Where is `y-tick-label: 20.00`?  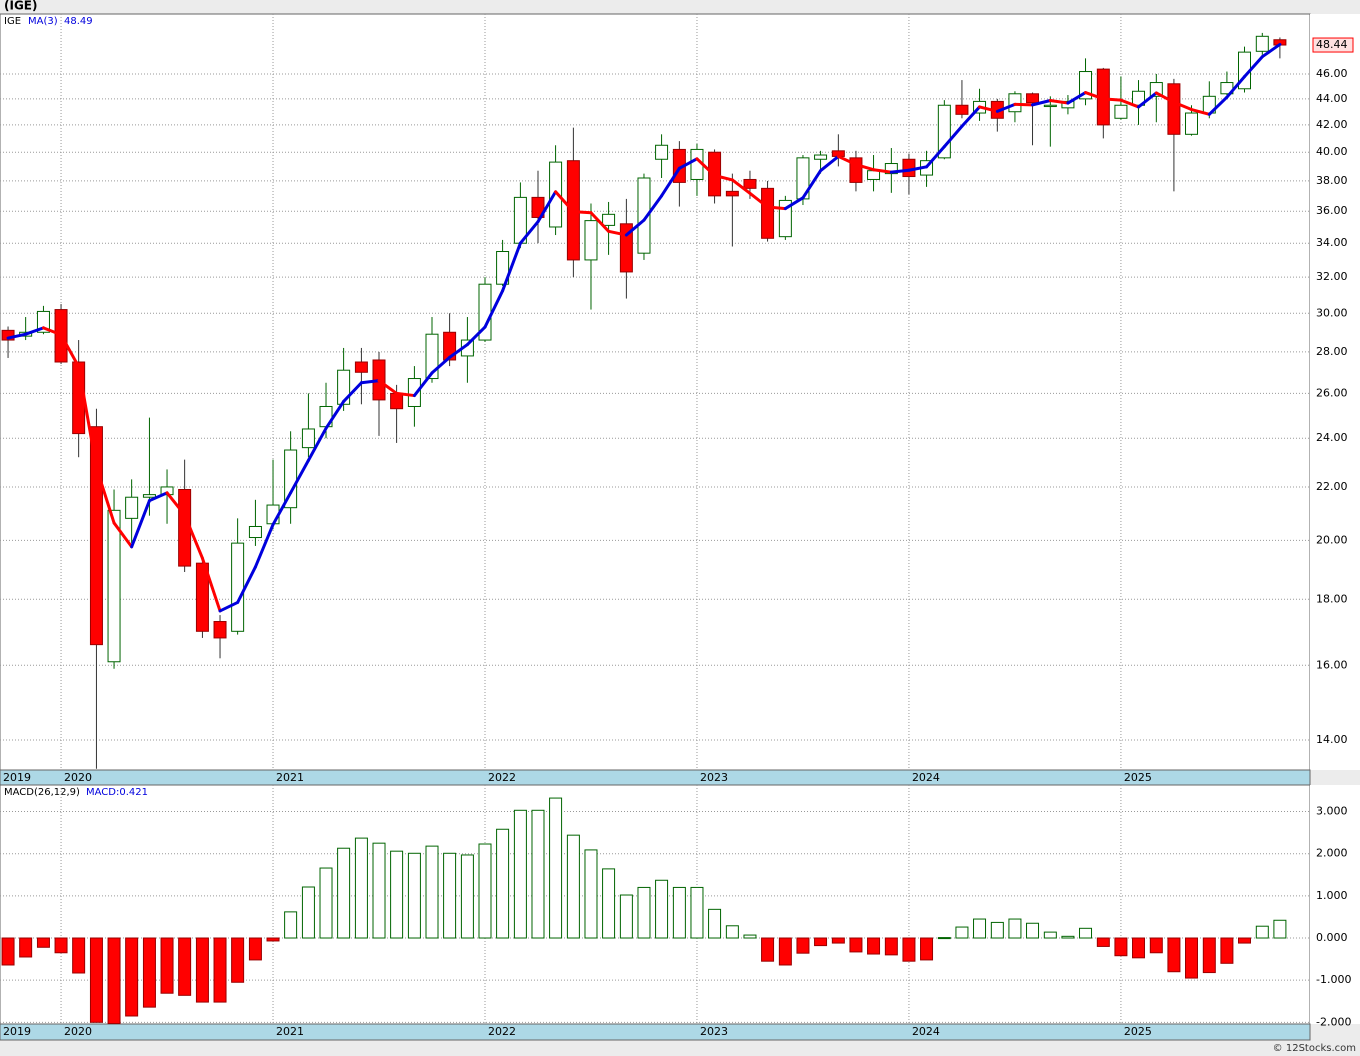 y-tick-label: 20.00 is located at coordinates (1332, 539).